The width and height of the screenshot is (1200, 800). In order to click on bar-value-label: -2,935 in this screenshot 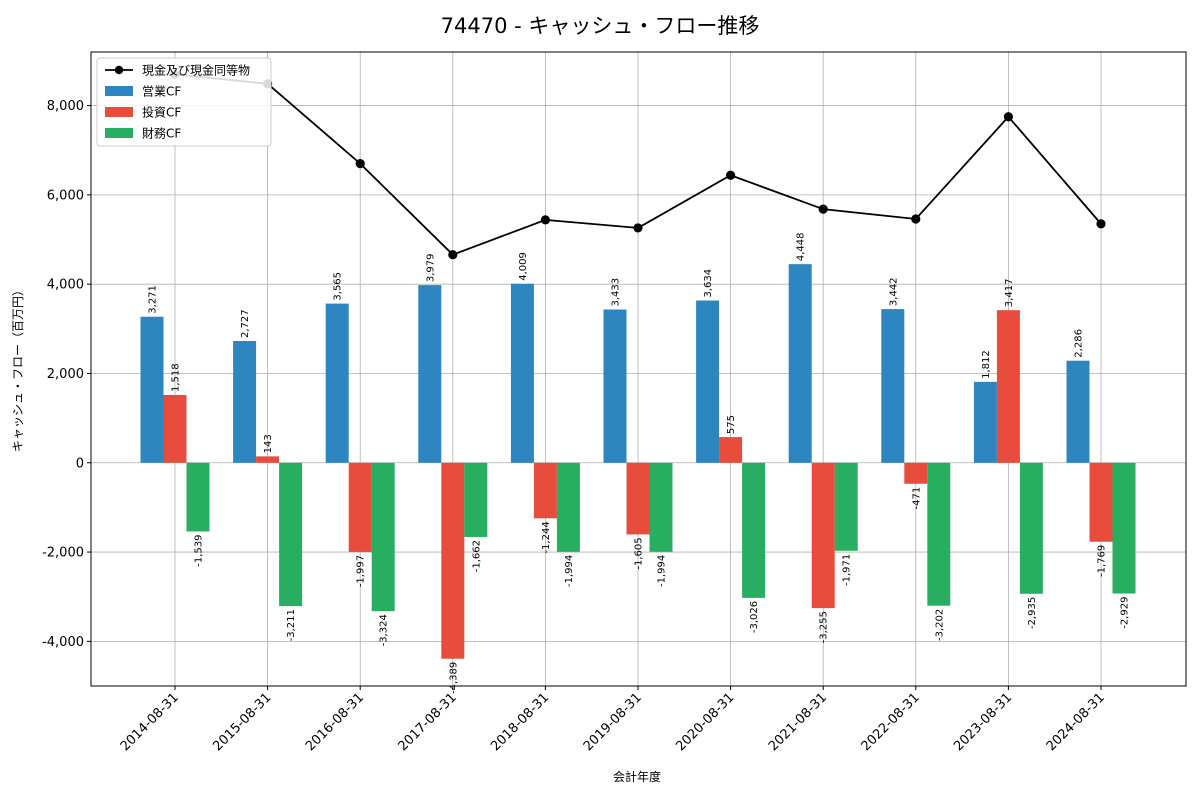, I will do `click(1032, 613)`.